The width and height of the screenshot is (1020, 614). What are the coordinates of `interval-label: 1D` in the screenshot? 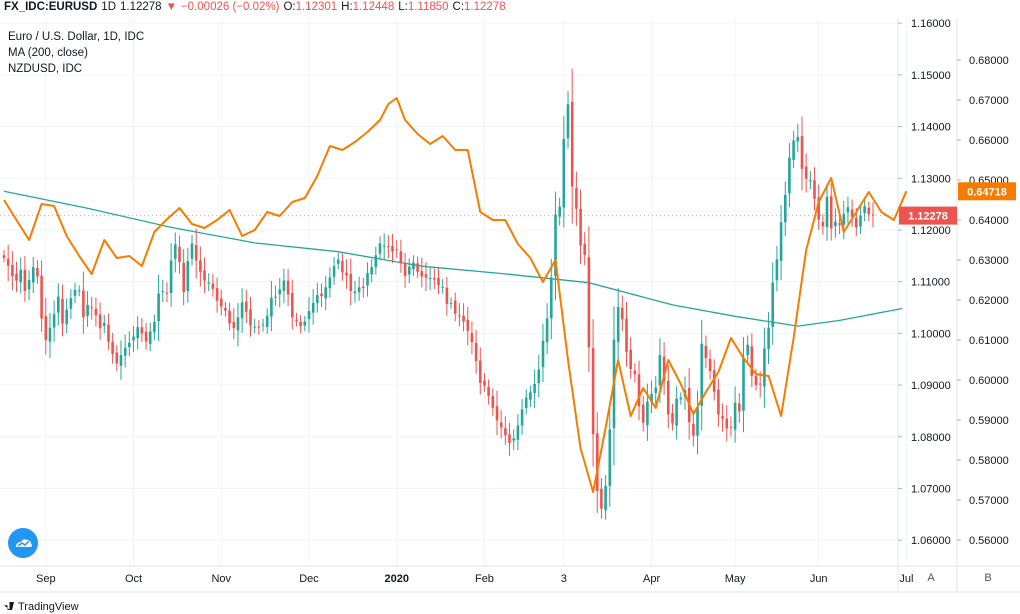 It's located at (108, 7).